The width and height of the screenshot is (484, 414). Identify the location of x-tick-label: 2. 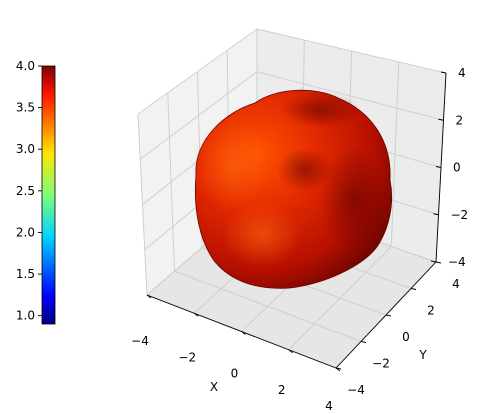
(282, 390).